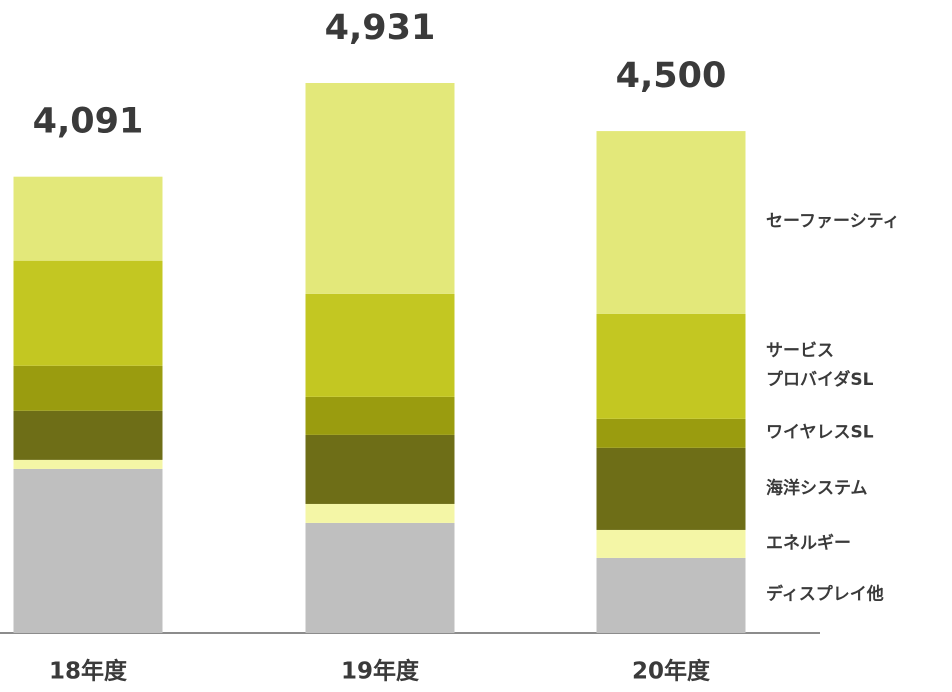 Image resolution: width=952 pixels, height=692 pixels. Describe the element at coordinates (817, 488) in the screenshot. I see `legend-label: 海洋システム` at that location.